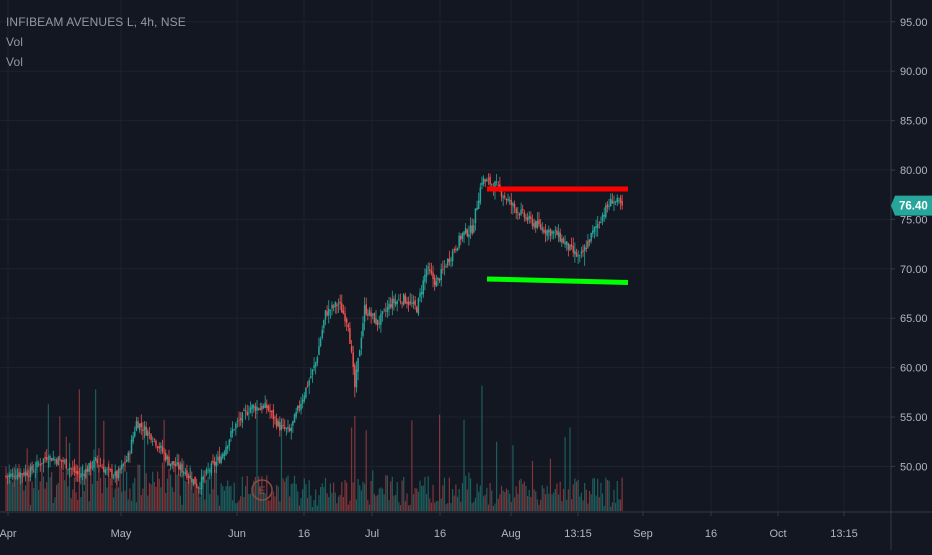  What do you see at coordinates (96, 22) in the screenshot?
I see `symbol-title: INFIBEAM AVENUES L, 4h, NSE` at bounding box center [96, 22].